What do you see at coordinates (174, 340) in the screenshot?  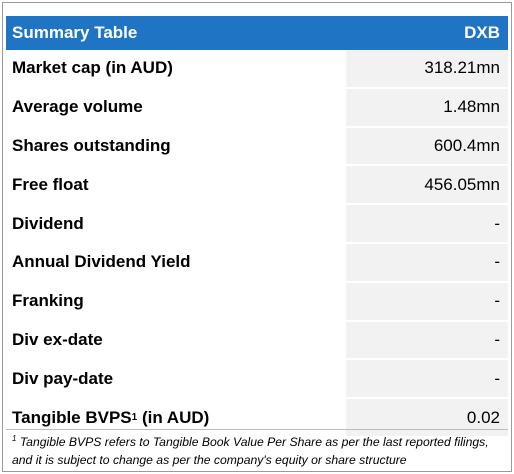 I see `row-label-div-ex-date: Div ex-date` at bounding box center [174, 340].